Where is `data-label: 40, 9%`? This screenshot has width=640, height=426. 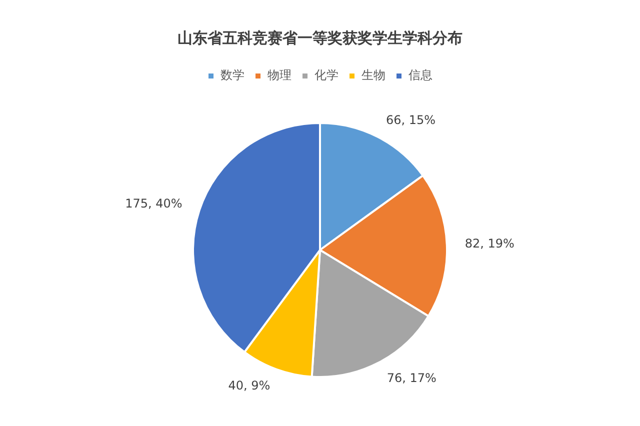
data-label: 40, 9% is located at coordinates (249, 385).